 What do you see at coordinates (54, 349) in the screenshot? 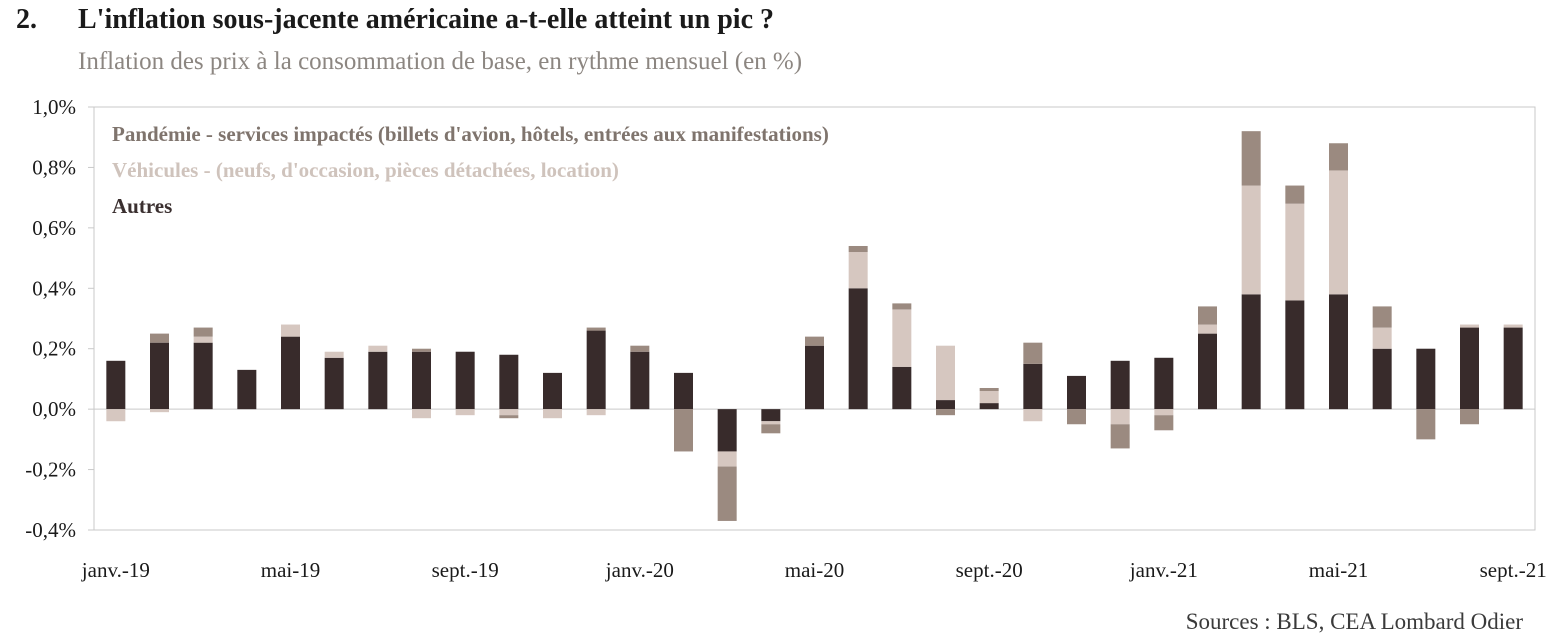
I see `y-tick-label: 0,2%` at bounding box center [54, 349].